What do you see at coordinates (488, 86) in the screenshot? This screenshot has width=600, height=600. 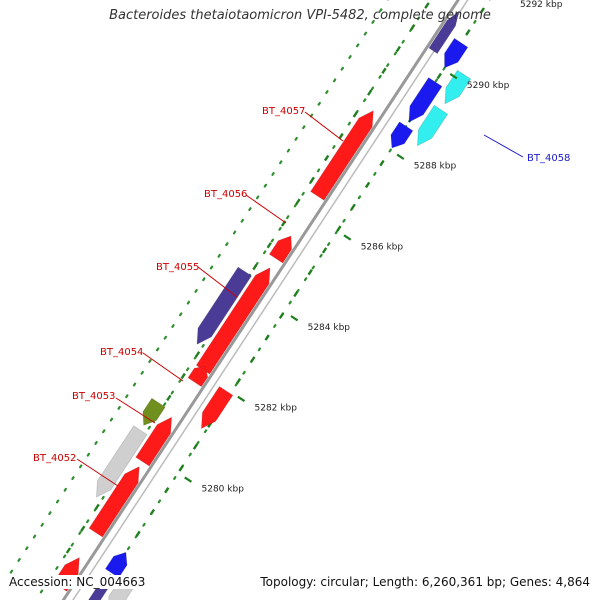 I see `scale-tick-label: 5290 kbp` at bounding box center [488, 86].